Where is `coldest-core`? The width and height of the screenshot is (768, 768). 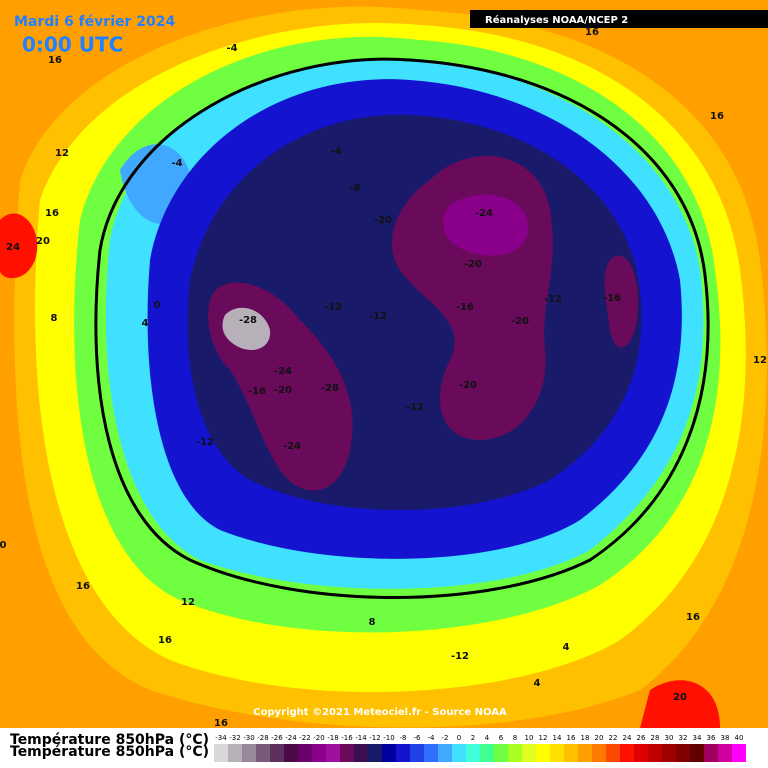 coldest-core is located at coordinates (246, 328).